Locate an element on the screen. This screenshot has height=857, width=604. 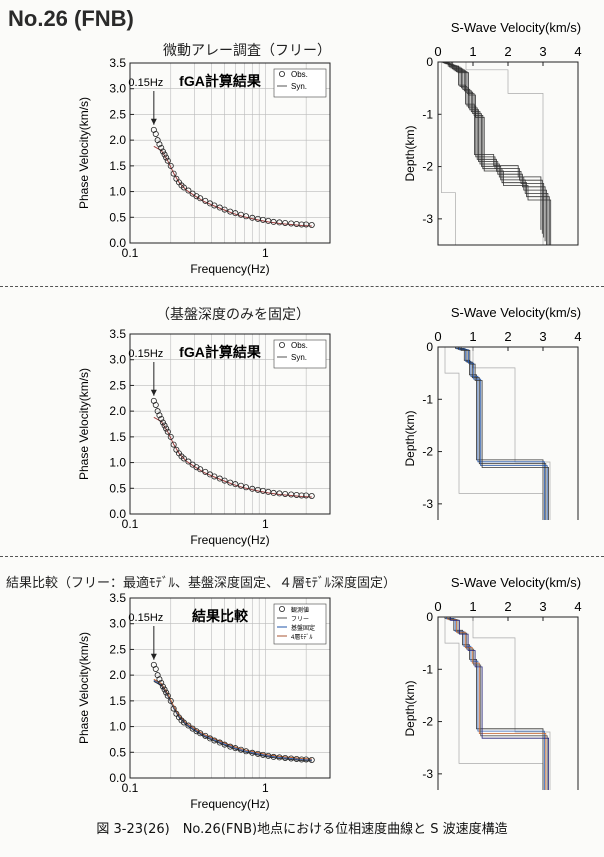
section-title-fixed-basement: （基盤深度のみを固定） is located at coordinates (233, 315).